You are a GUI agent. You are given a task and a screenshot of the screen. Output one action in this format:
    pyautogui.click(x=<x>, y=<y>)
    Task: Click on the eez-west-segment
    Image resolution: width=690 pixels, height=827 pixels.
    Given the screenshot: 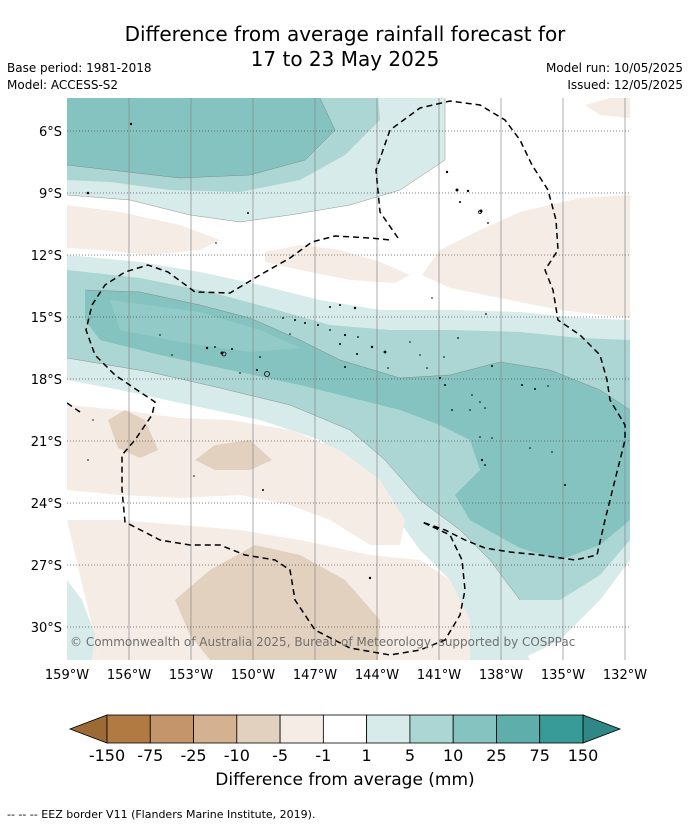 What is the action you would take?
    pyautogui.click(x=74, y=407)
    